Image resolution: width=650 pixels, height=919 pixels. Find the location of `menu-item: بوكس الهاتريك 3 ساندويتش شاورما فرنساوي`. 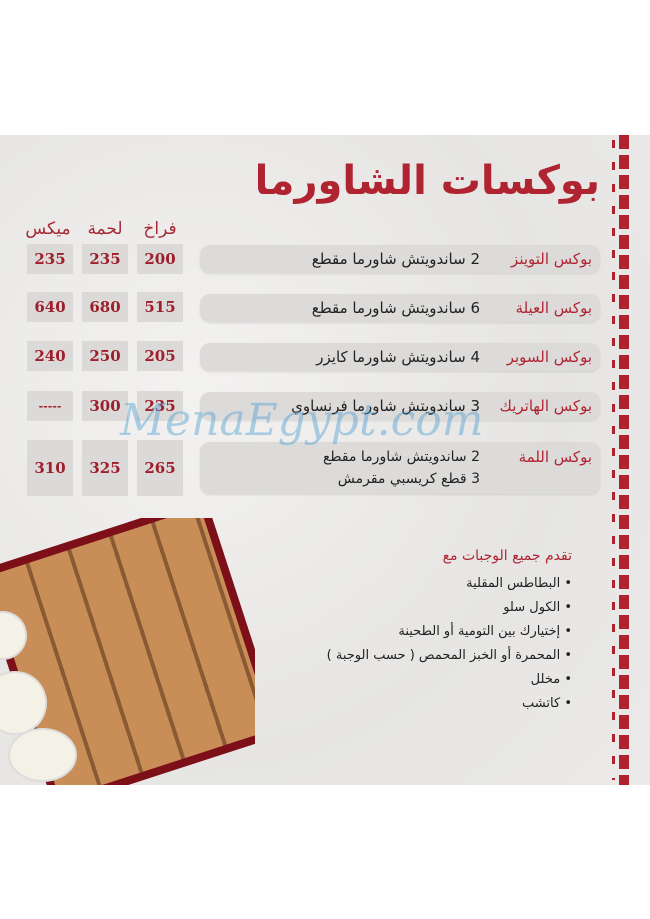

menu-item: بوكس الهاتريك 3 ساندويتش شاورما فرنساوي is located at coordinates (400, 406).